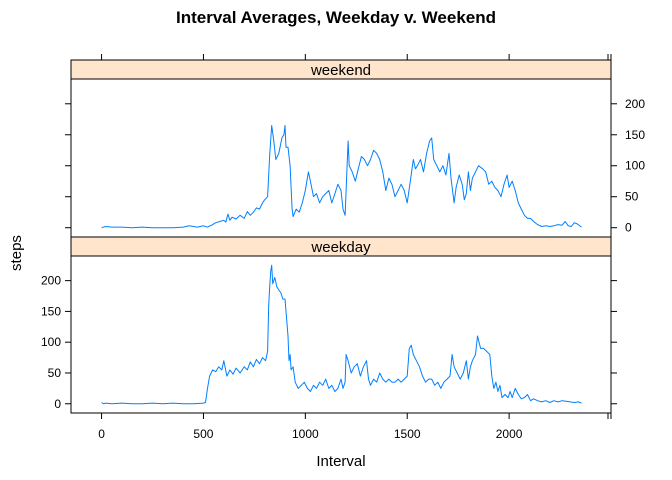 The height and width of the screenshot is (480, 672). I want to click on y-axis-label: steps, so click(16, 253).